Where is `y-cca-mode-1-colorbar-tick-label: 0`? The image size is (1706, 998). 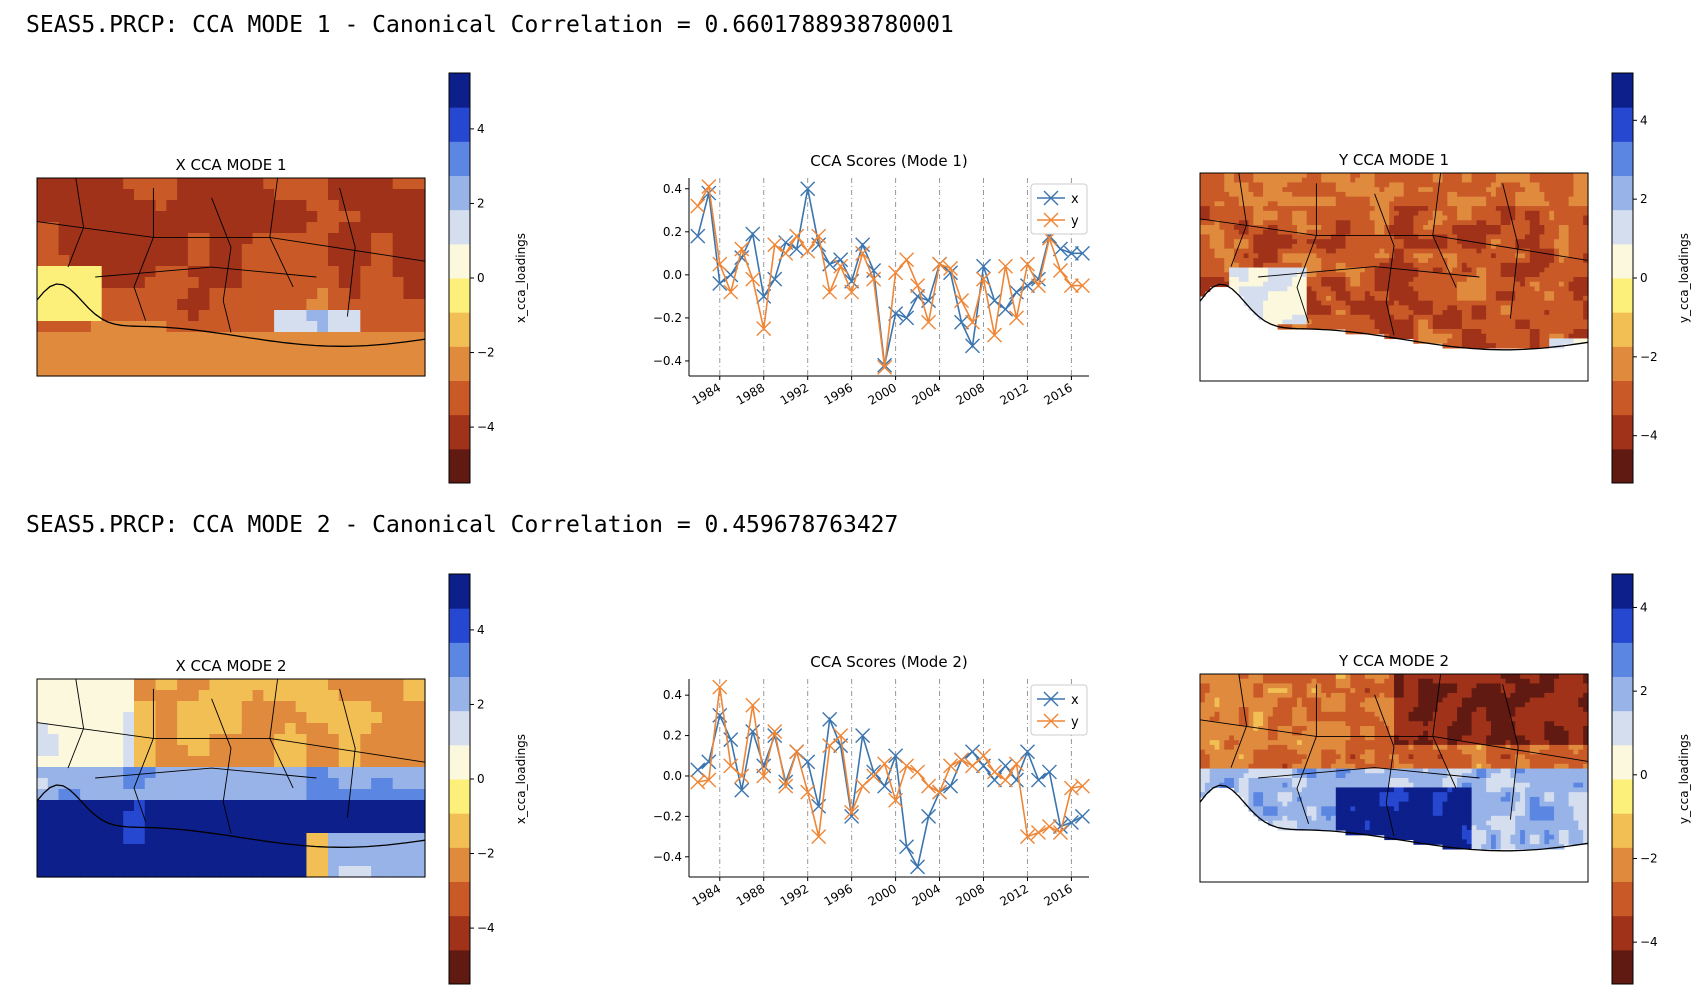 y-cca-mode-1-colorbar-tick-label: 0 is located at coordinates (1644, 278).